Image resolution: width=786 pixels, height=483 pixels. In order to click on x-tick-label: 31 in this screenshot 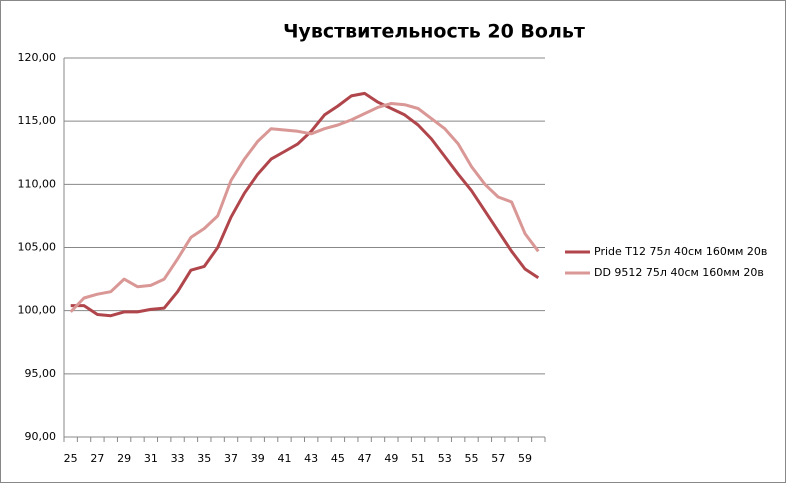, I will do `click(151, 458)`.